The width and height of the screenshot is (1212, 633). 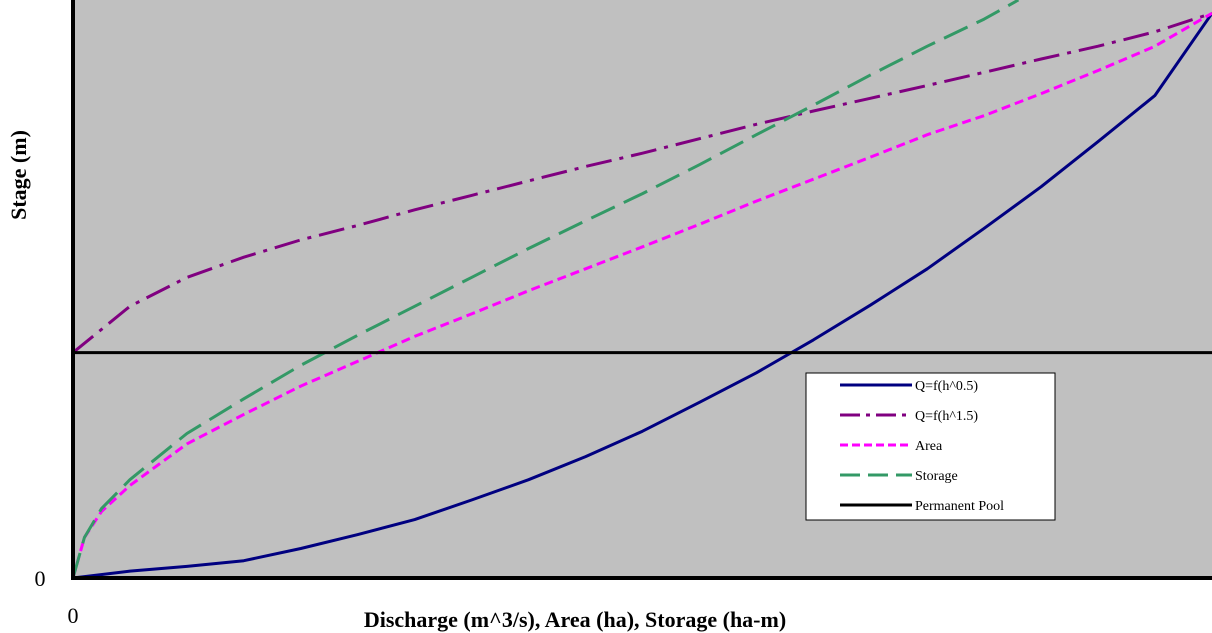 What do you see at coordinates (936, 476) in the screenshot?
I see `legend-label-storage: Storage` at bounding box center [936, 476].